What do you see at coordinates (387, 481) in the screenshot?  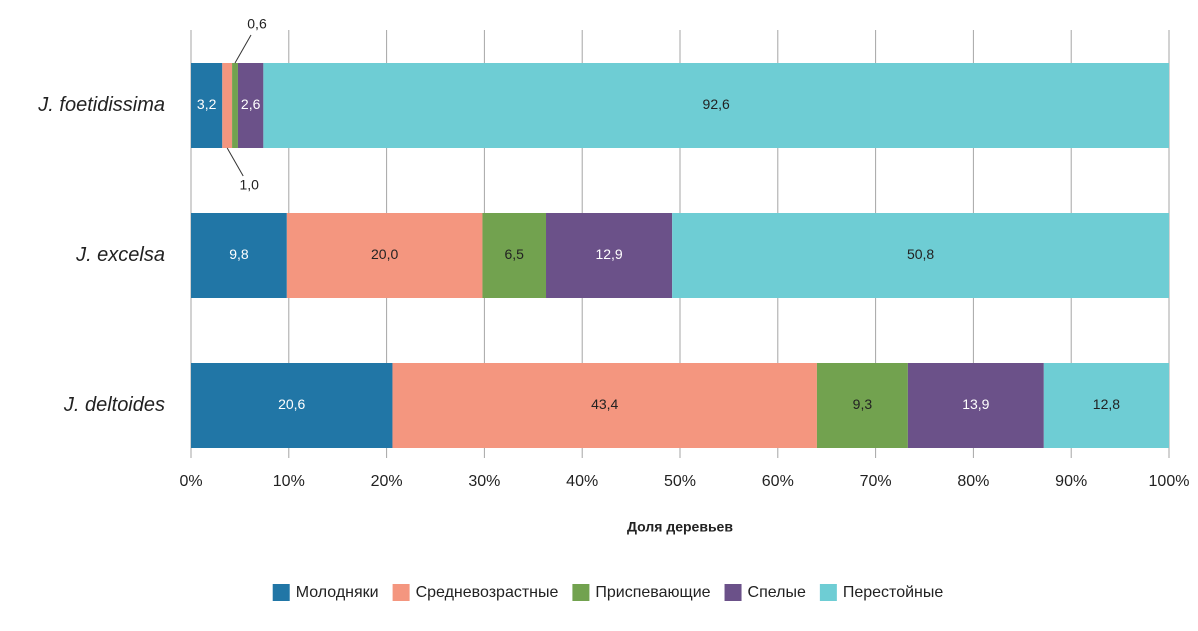 I see `x-tick-label: 20%` at bounding box center [387, 481].